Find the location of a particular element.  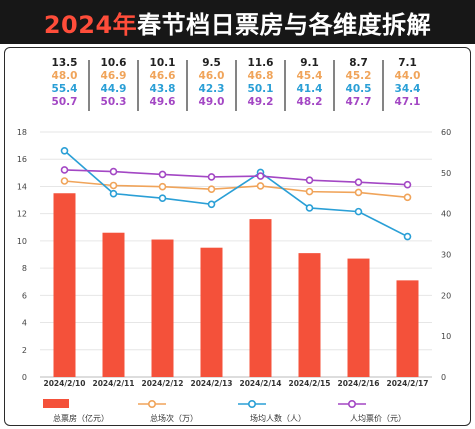

data-label: 43.8 is located at coordinates (163, 89).